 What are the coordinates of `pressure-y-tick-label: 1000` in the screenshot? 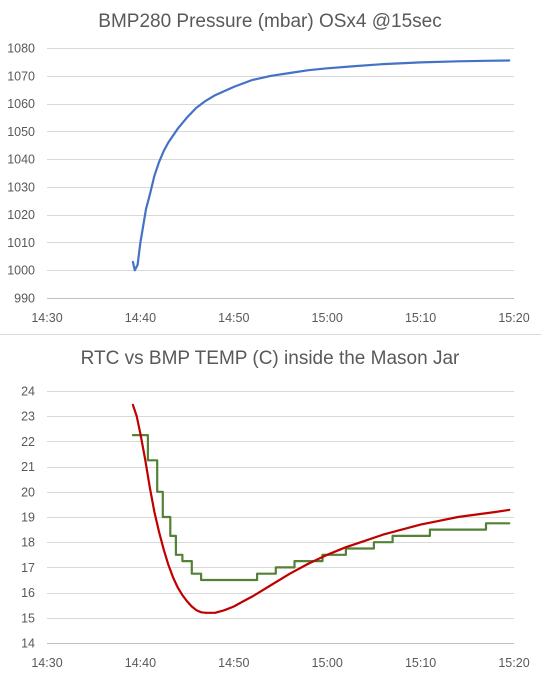 It's located at (21, 271).